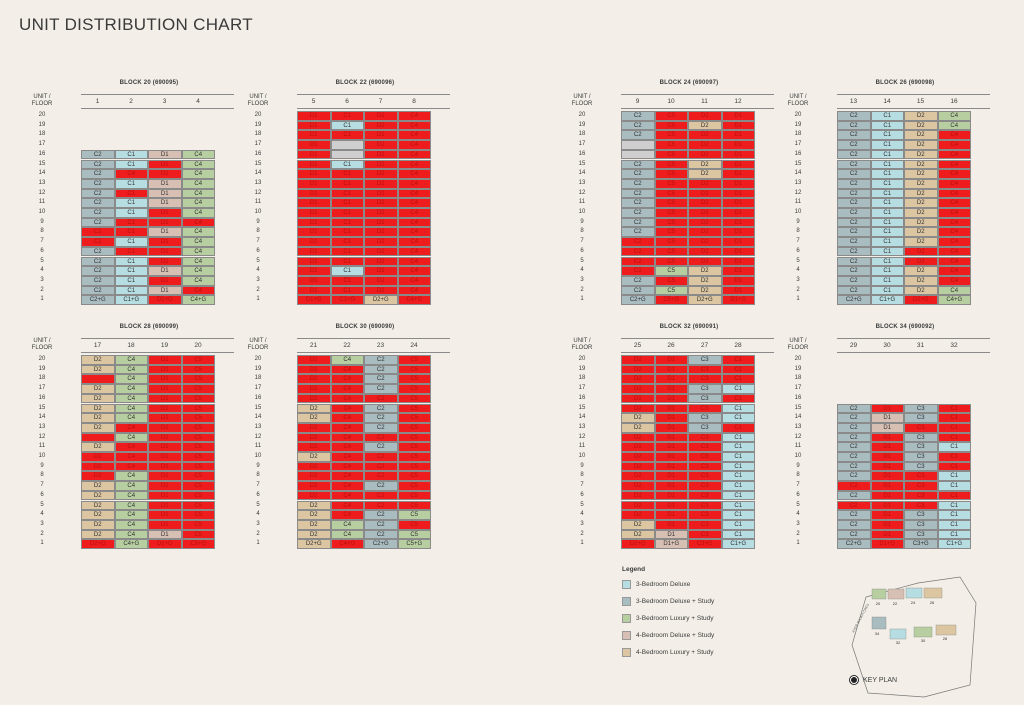  What do you see at coordinates (314, 544) in the screenshot?
I see `unit-cell: D2+G` at bounding box center [314, 544].